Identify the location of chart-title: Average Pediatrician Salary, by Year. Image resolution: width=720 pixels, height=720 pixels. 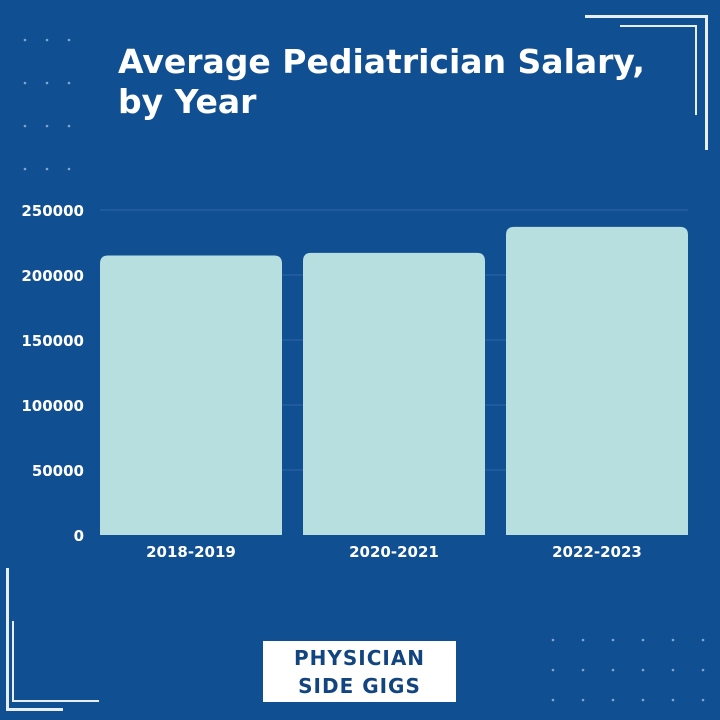
(381, 81).